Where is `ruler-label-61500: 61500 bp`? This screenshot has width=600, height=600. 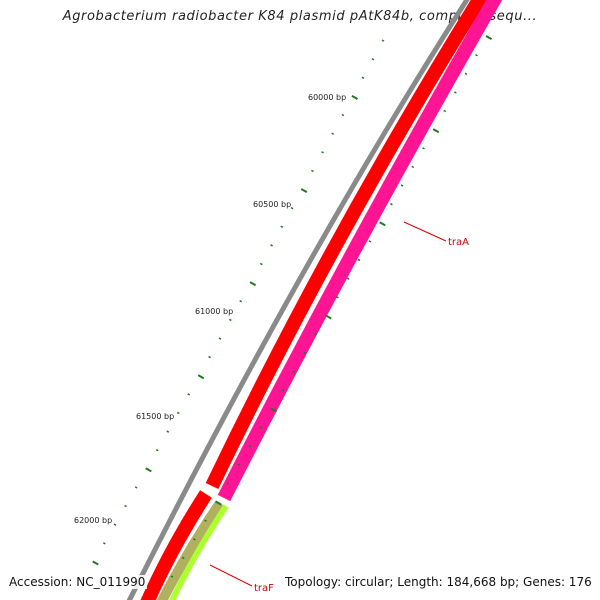
ruler-label-61500: 61500 bp is located at coordinates (155, 416).